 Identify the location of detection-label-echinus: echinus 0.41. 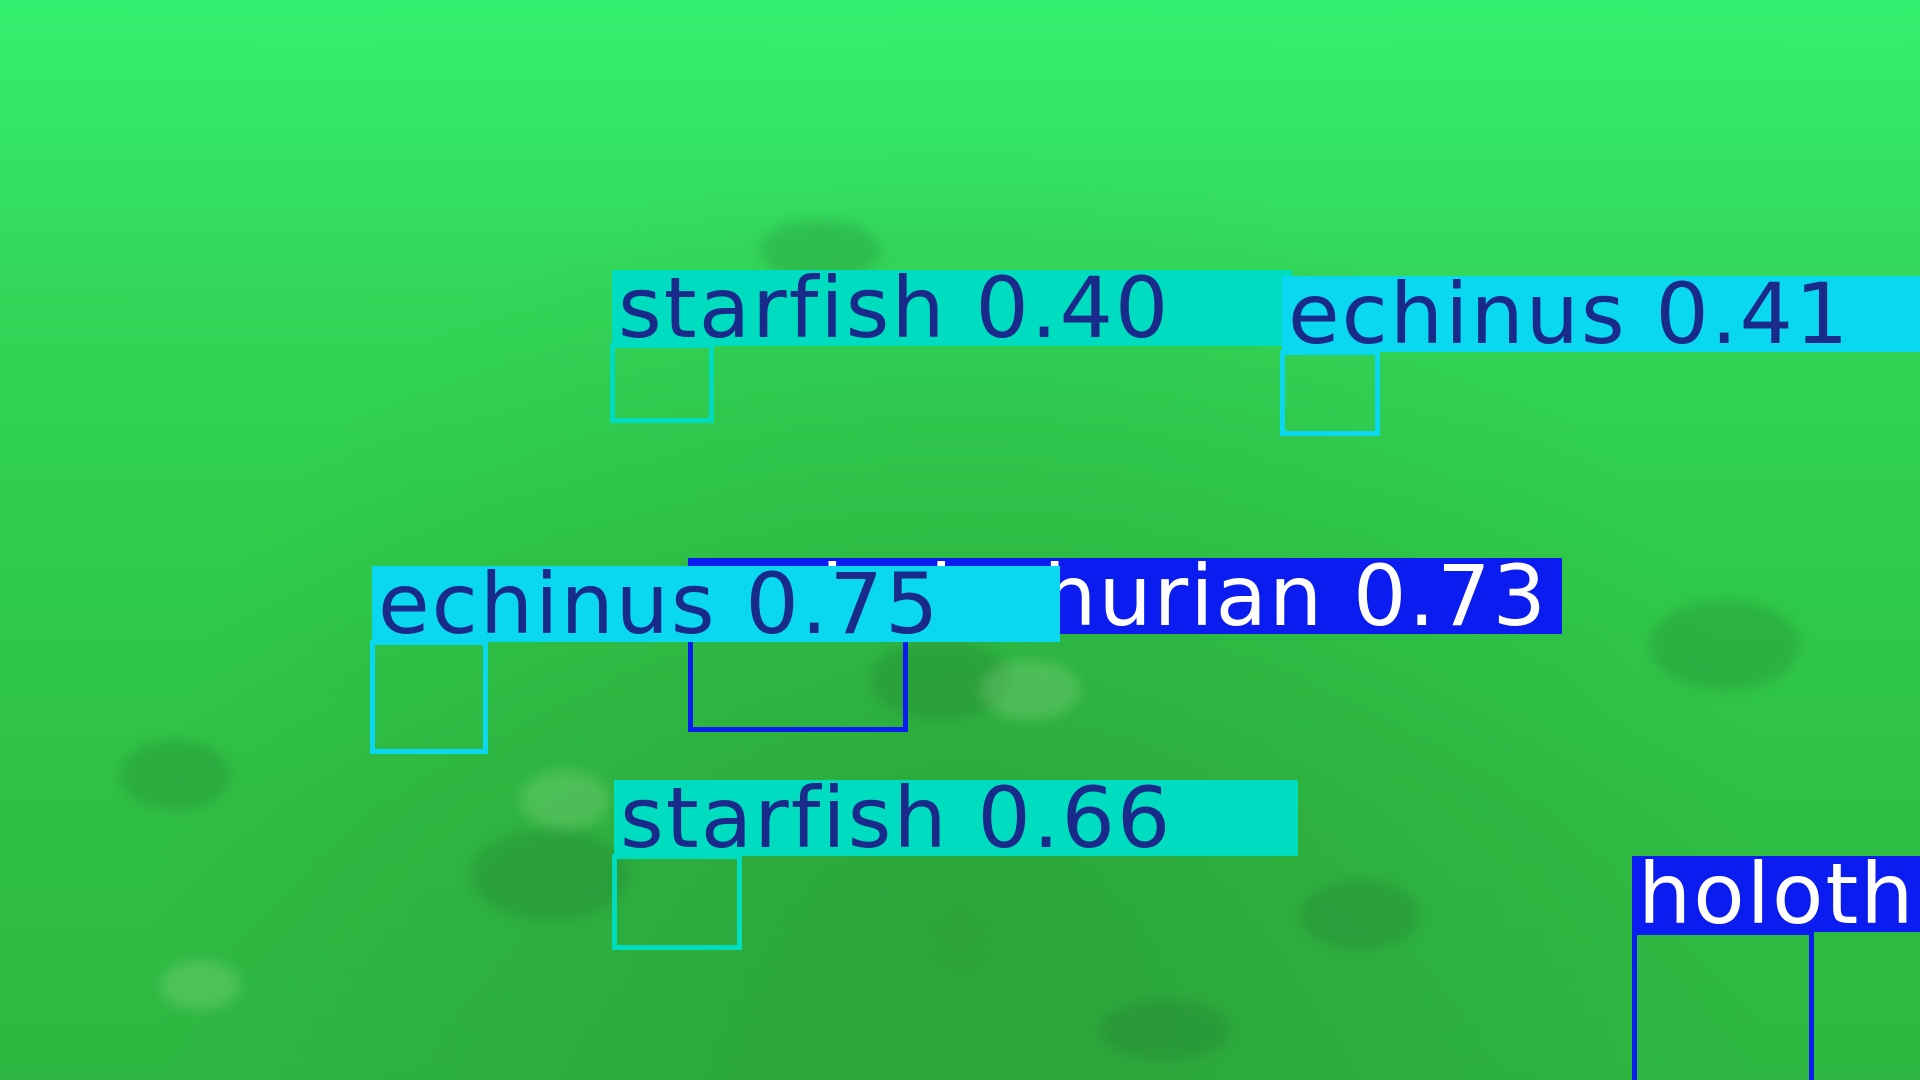
(1601, 314).